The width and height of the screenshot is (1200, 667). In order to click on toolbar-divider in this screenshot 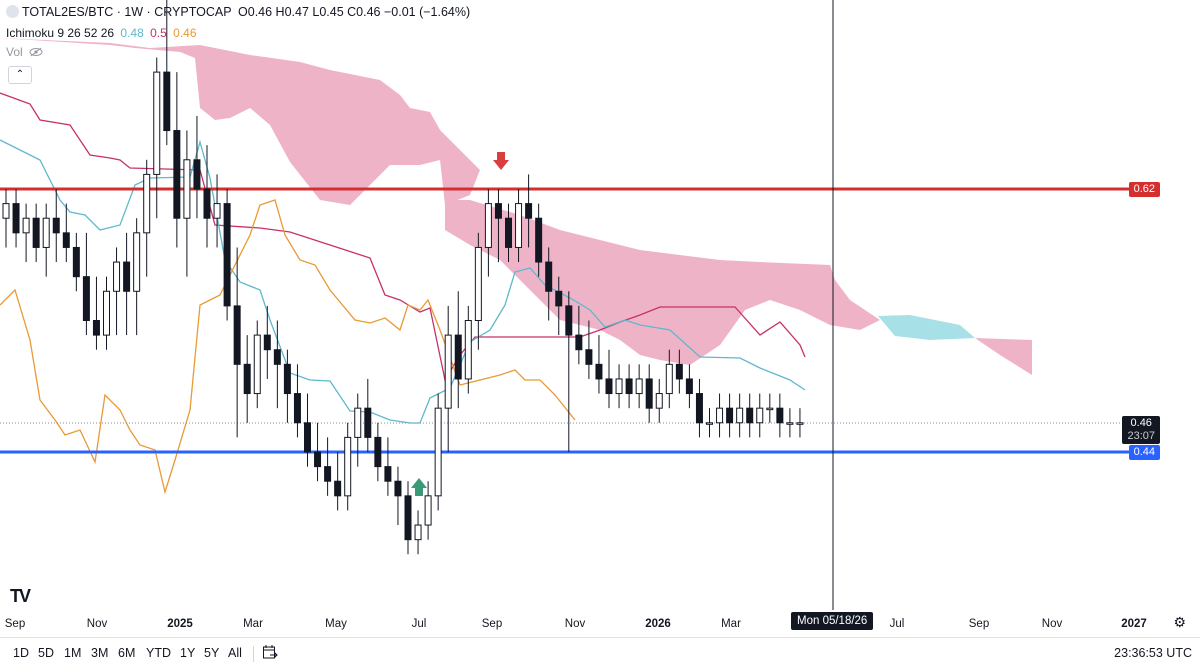, I will do `click(253, 654)`.